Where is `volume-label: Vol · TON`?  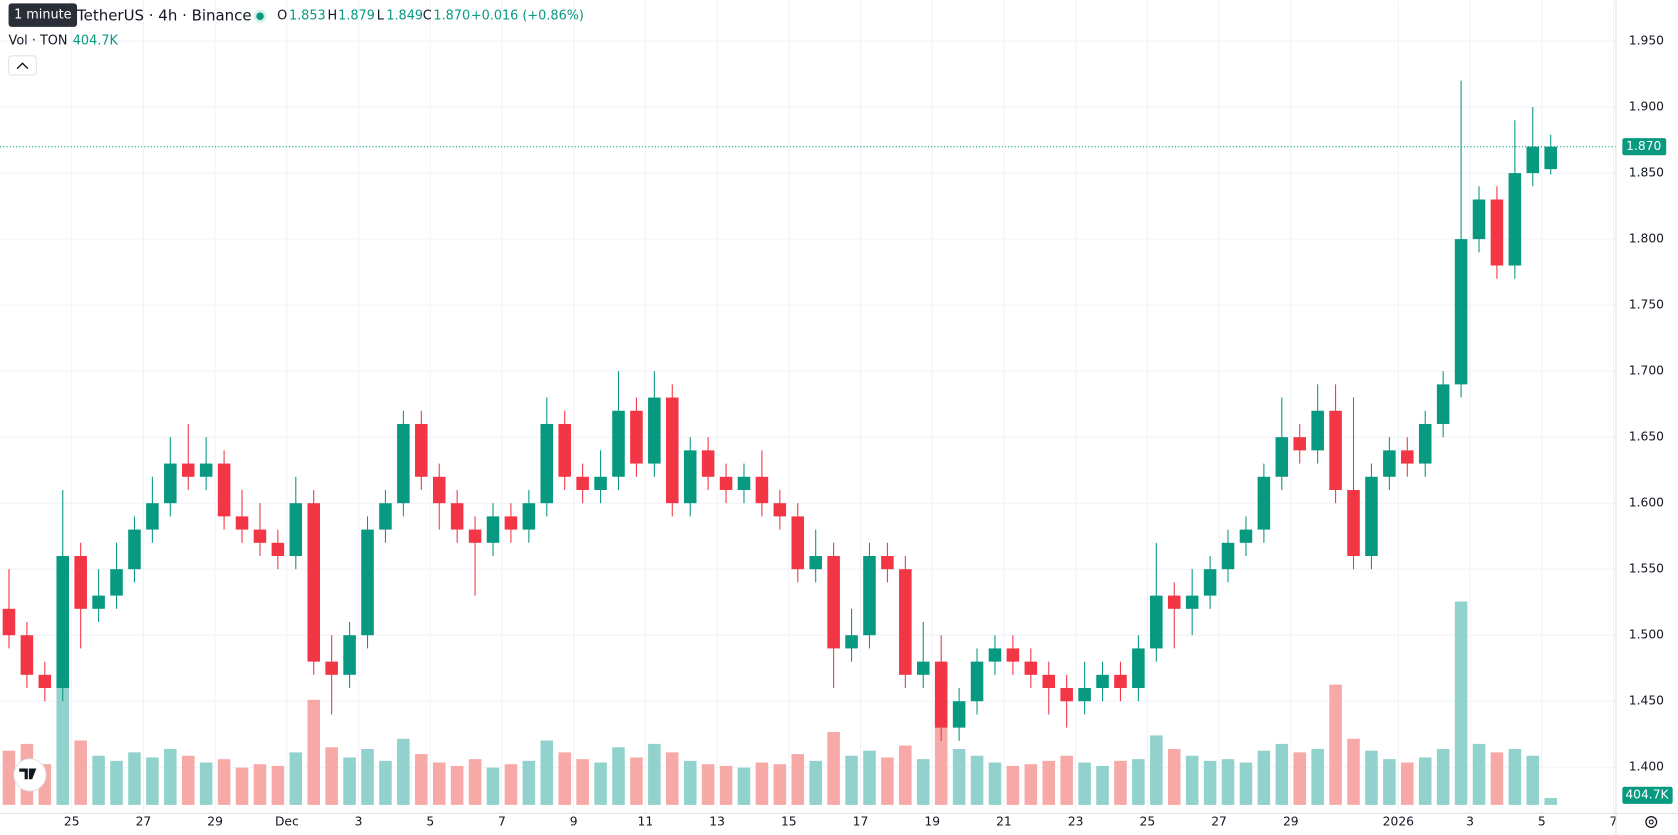 volume-label: Vol · TON is located at coordinates (38, 40).